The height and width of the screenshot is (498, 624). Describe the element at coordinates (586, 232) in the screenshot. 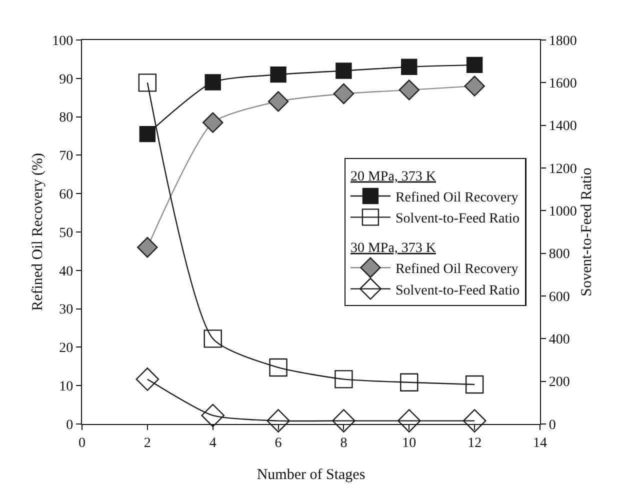

I see `y2-axis-title: Sovent-to-Feed Ratio` at that location.